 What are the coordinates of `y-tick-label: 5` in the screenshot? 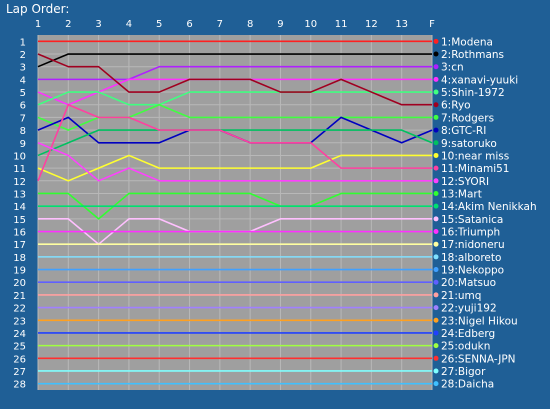 It's located at (23, 93).